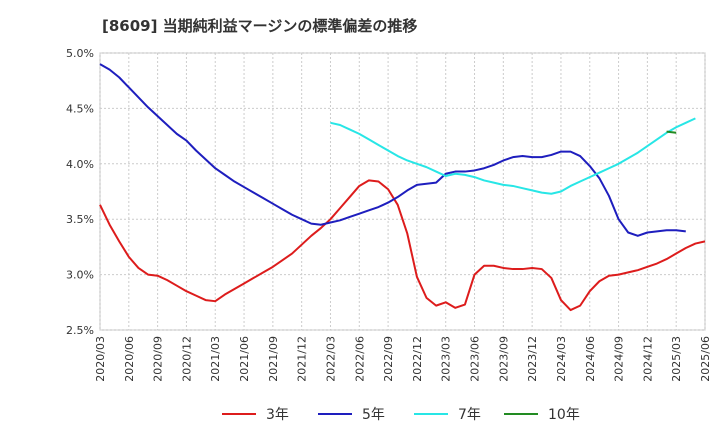  I want to click on x-tick-label: 2023/09, so click(503, 359).